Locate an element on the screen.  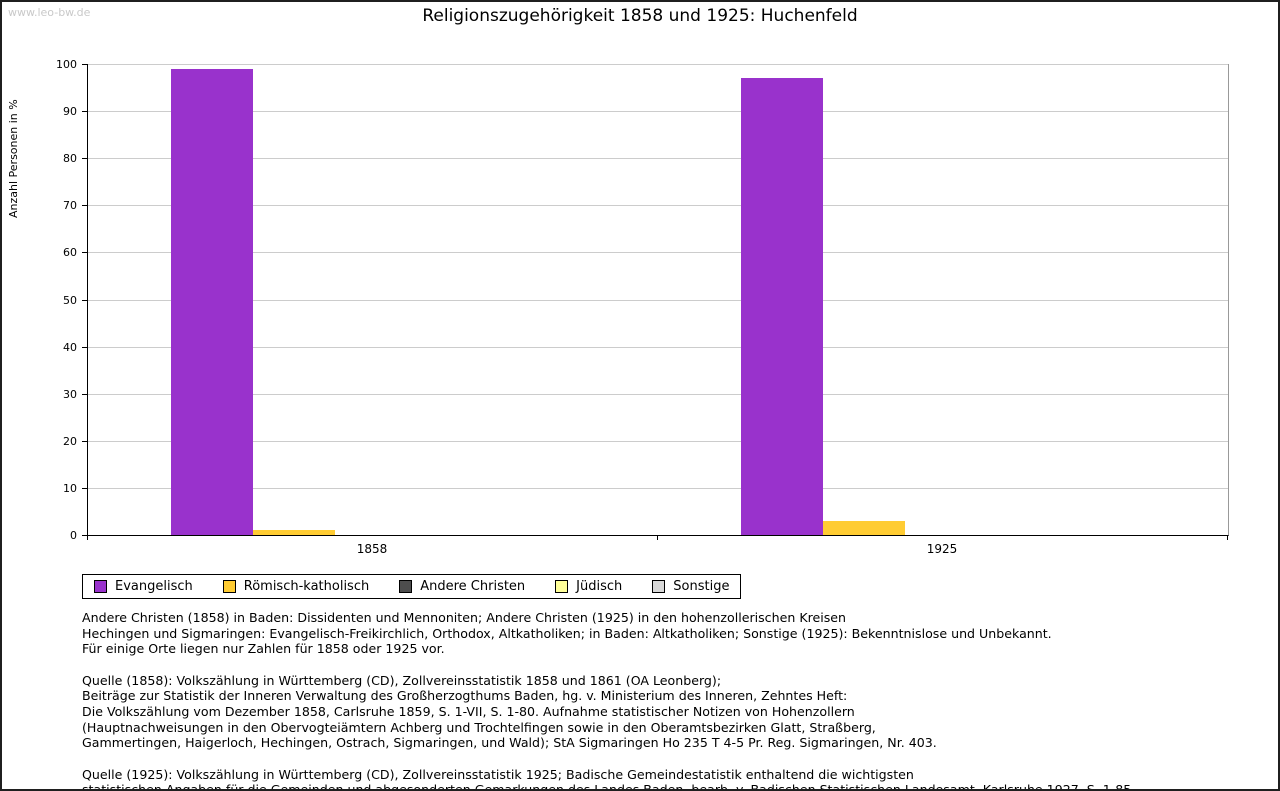
legend-swatch-r-misch-katholisch is located at coordinates (229, 586).